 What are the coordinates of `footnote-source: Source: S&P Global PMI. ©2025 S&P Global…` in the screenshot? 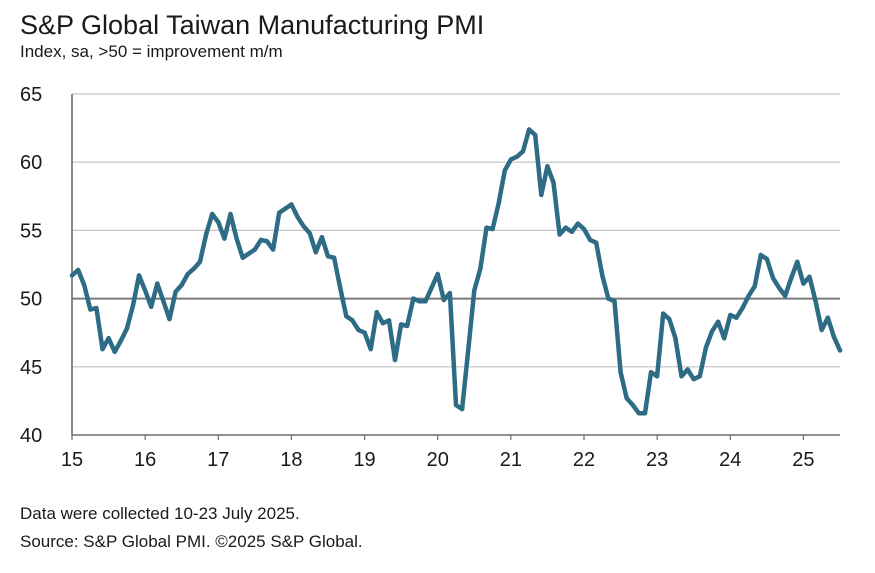 It's located at (191, 541).